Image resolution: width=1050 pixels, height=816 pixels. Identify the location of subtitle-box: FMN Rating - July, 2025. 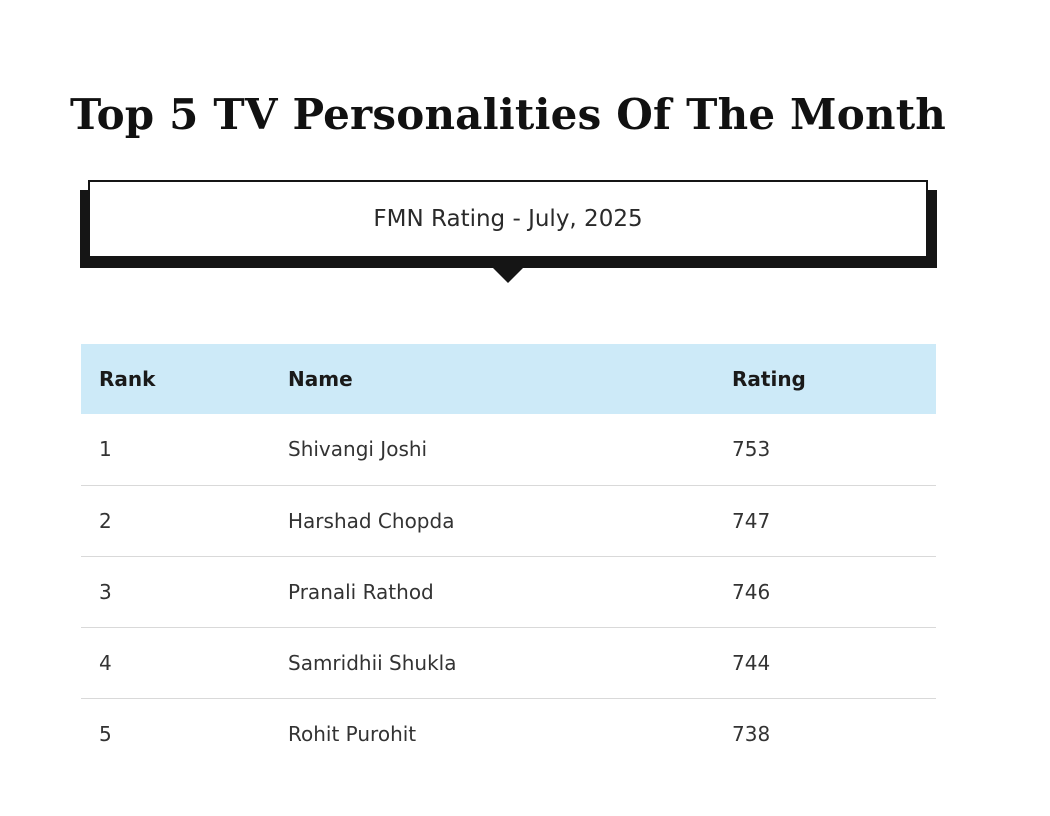
(508, 219).